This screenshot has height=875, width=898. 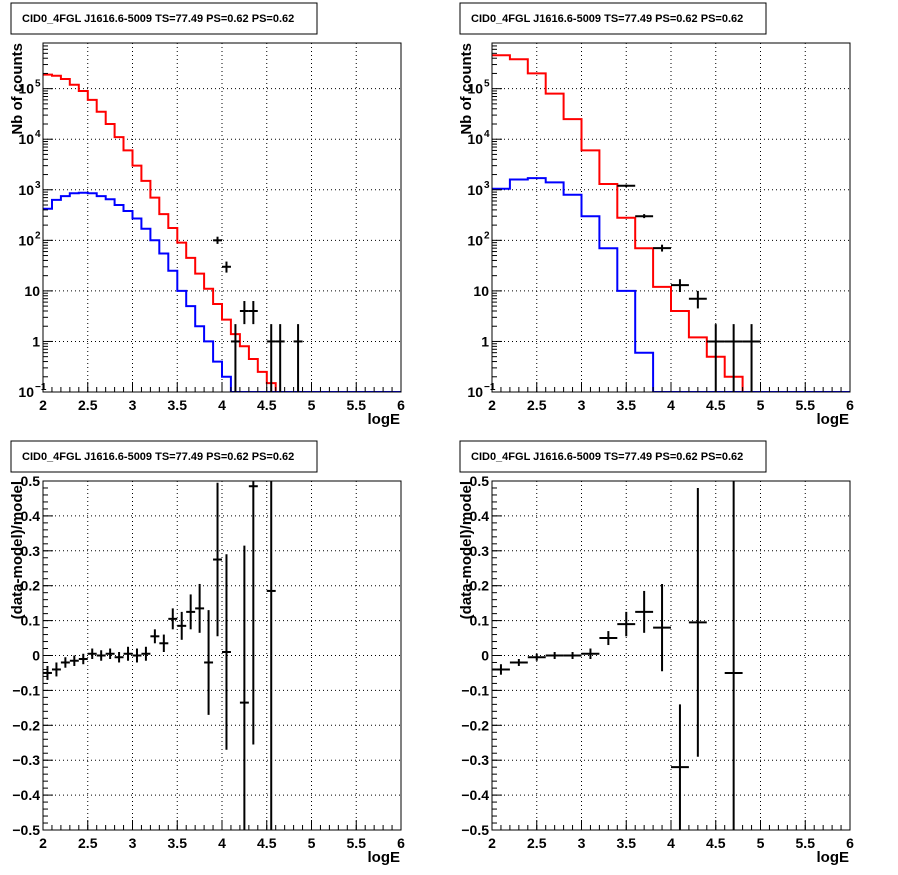 What do you see at coordinates (26, 830) in the screenshot?
I see `y-tick-label: −0.5` at bounding box center [26, 830].